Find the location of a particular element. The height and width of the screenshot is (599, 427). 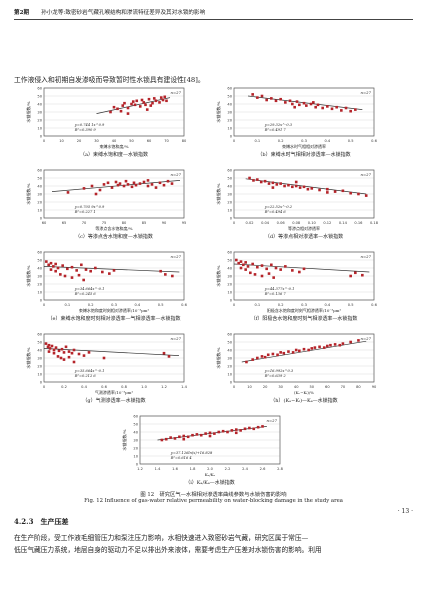

y-tick-label: 10 is located at coordinates (39, 374).